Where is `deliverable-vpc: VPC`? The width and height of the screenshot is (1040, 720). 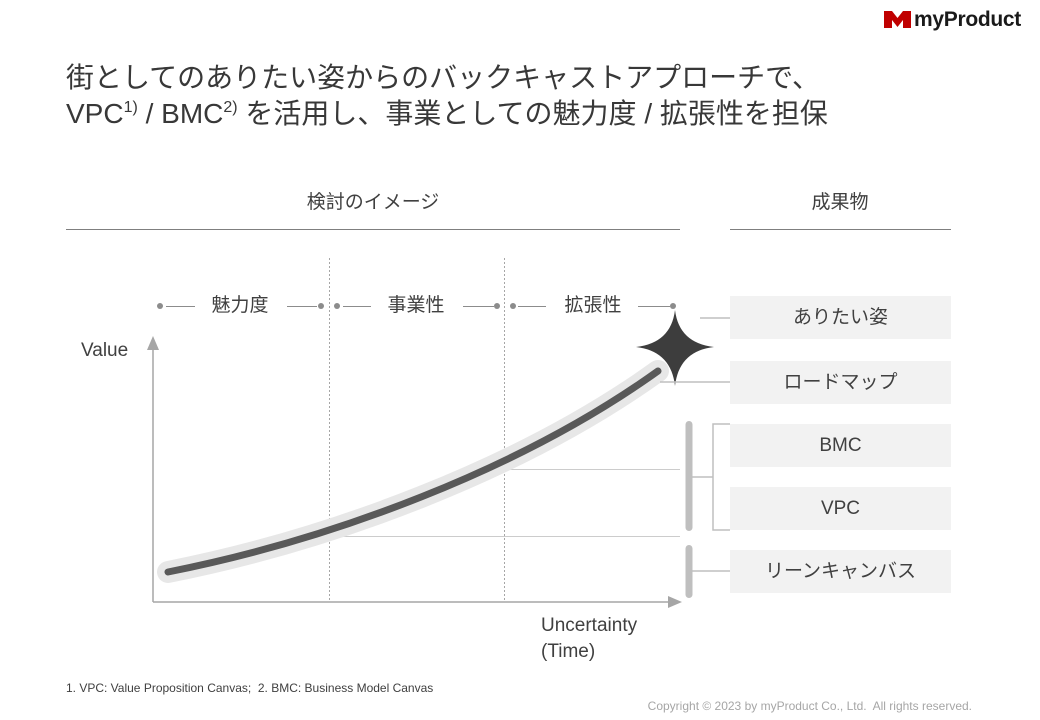
deliverable-vpc: VPC is located at coordinates (840, 508).